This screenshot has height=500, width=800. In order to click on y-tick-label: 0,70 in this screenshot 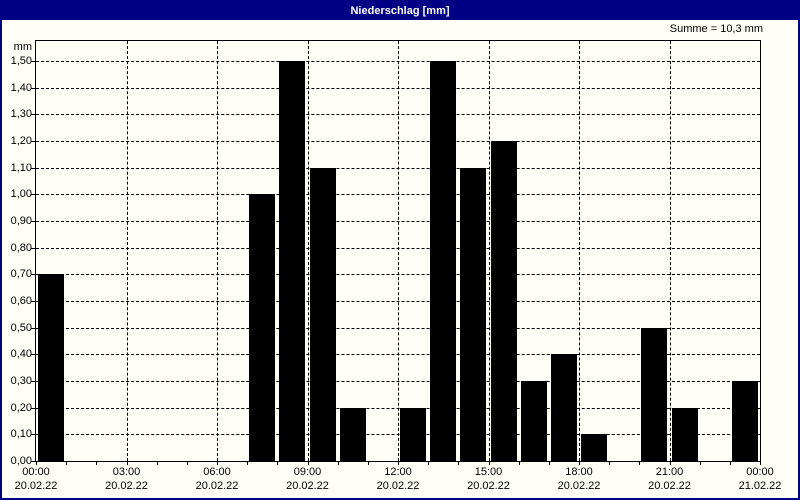, I will do `click(21, 274)`.